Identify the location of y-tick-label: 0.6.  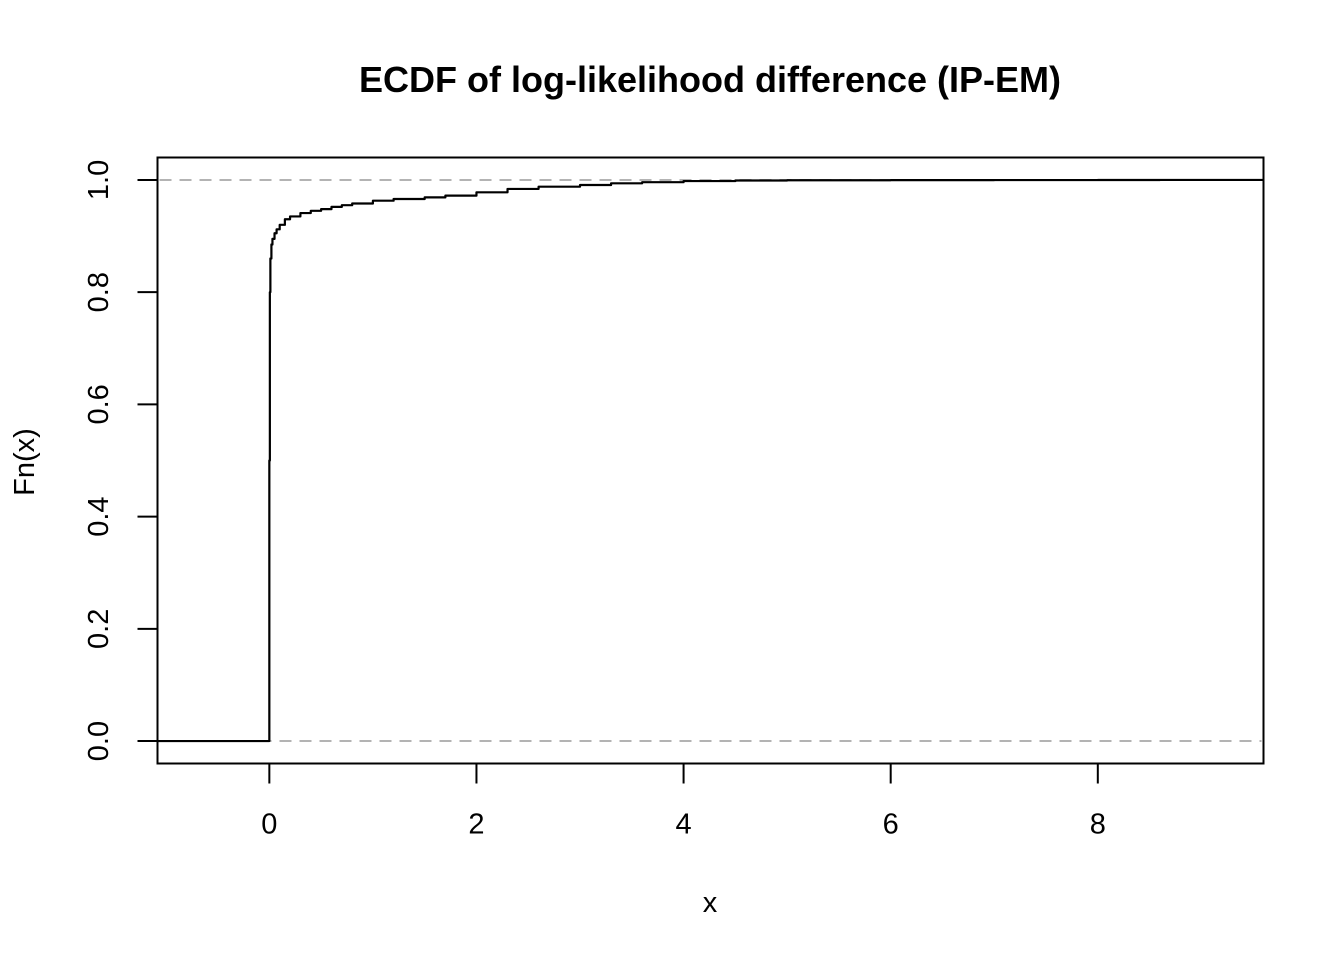
(99, 404).